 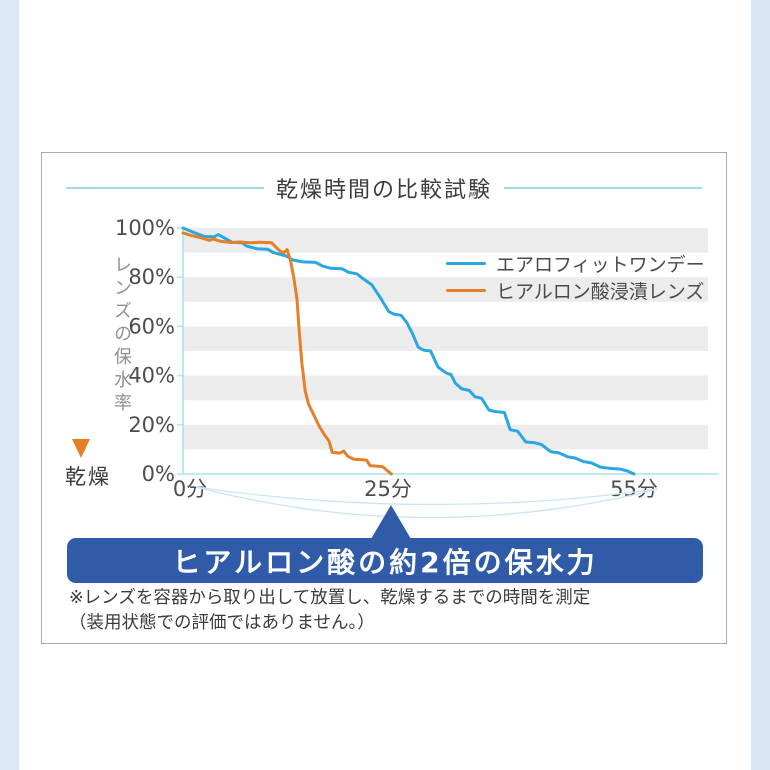 I want to click on highlight-banner: ヒアルロン酸の約2倍の保水力, so click(x=385, y=560).